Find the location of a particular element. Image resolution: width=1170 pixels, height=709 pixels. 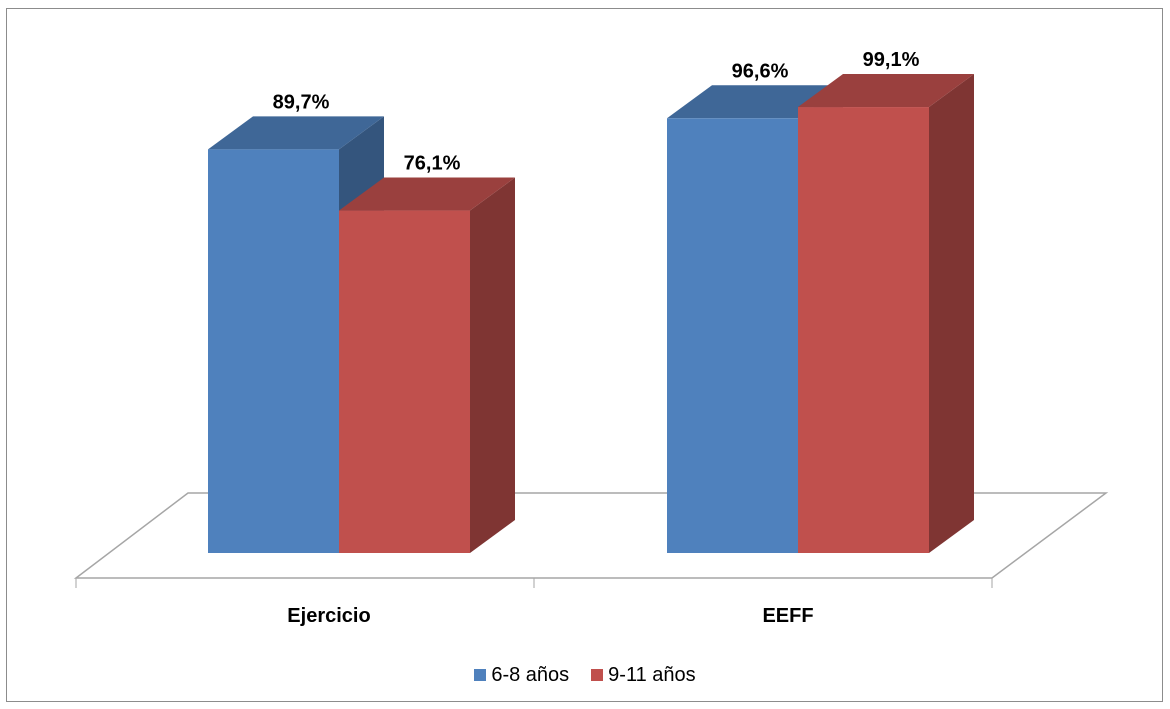

category-label: EEFF is located at coordinates (787, 616).